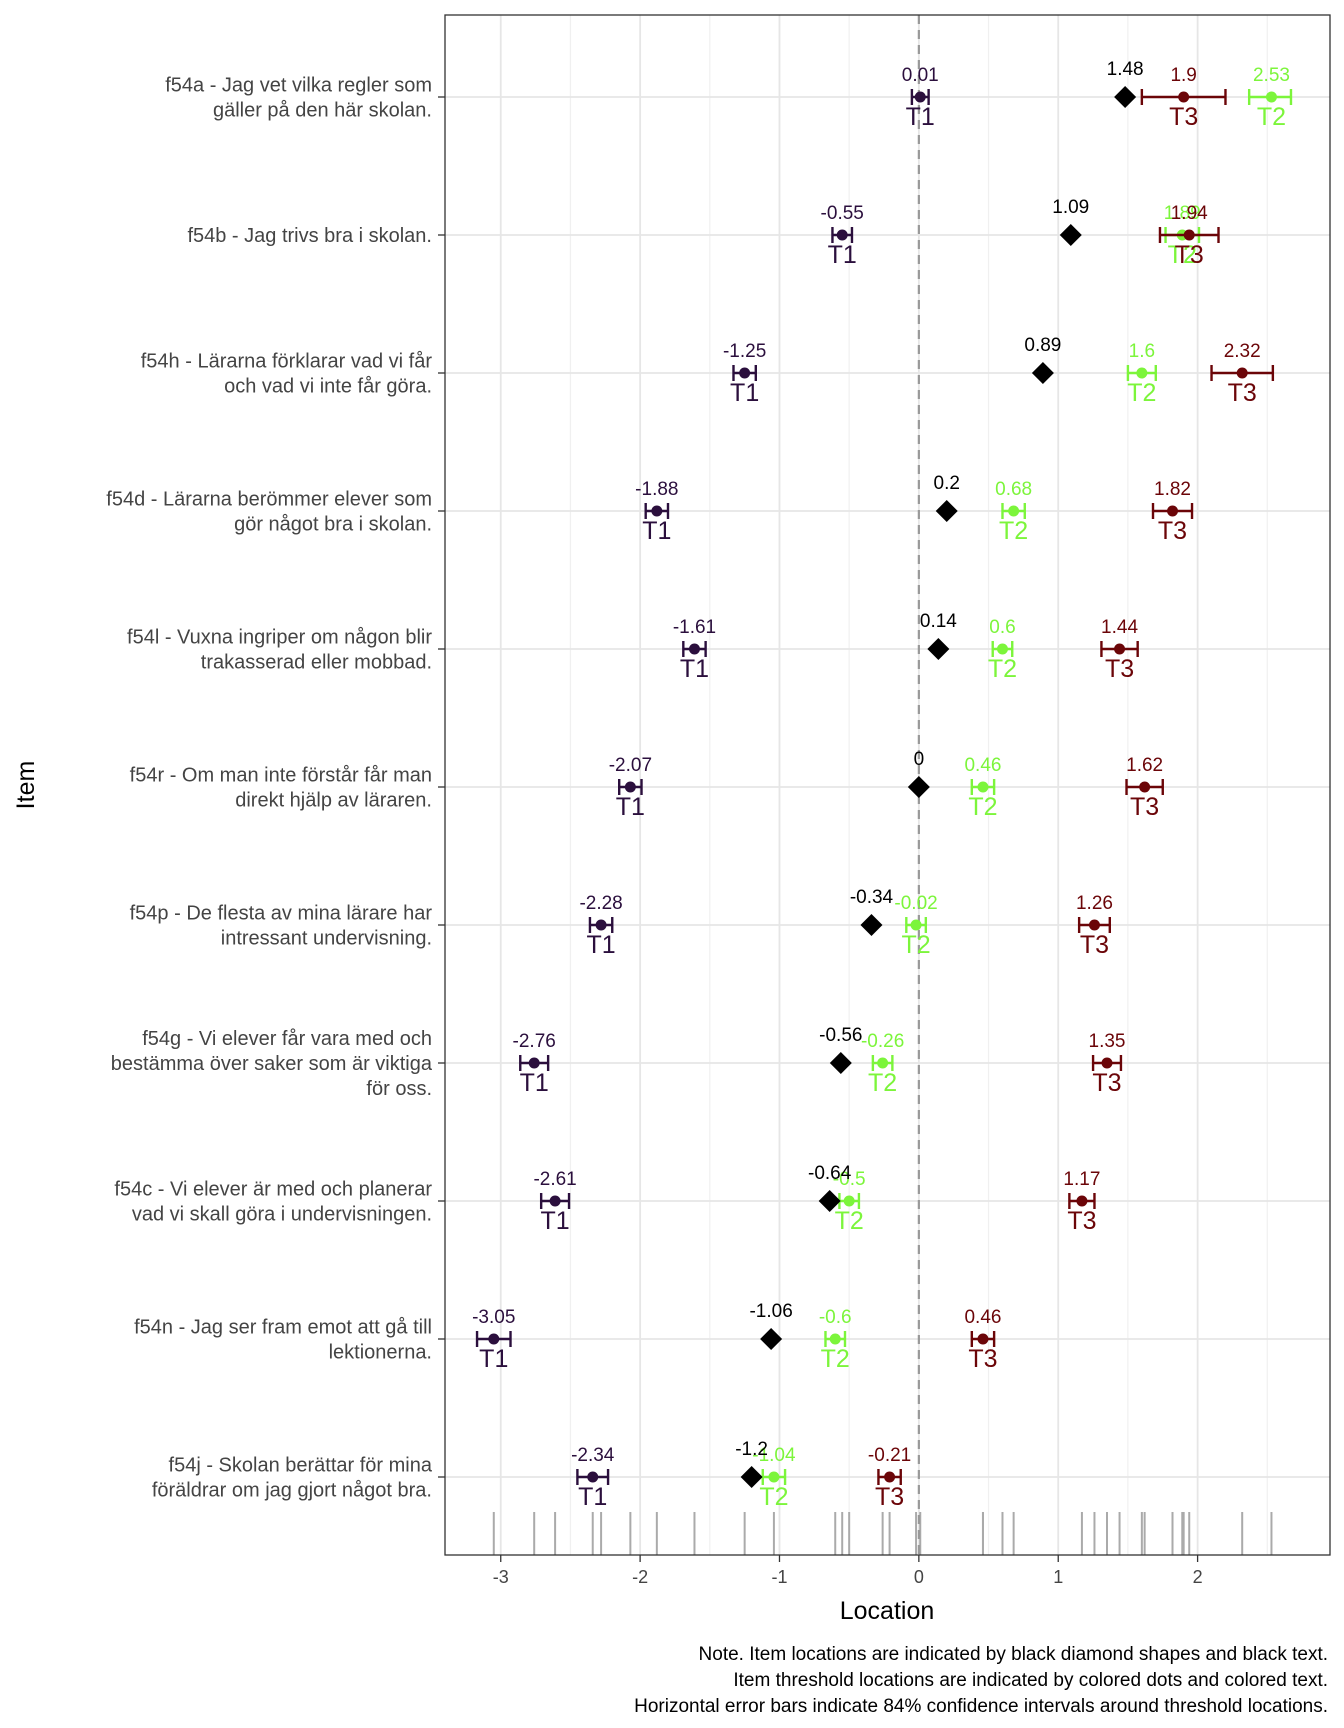 This screenshot has height=1728, width=1344. Describe the element at coordinates (326, 939) in the screenshot. I see `item-label: intressant undervisning.` at that location.